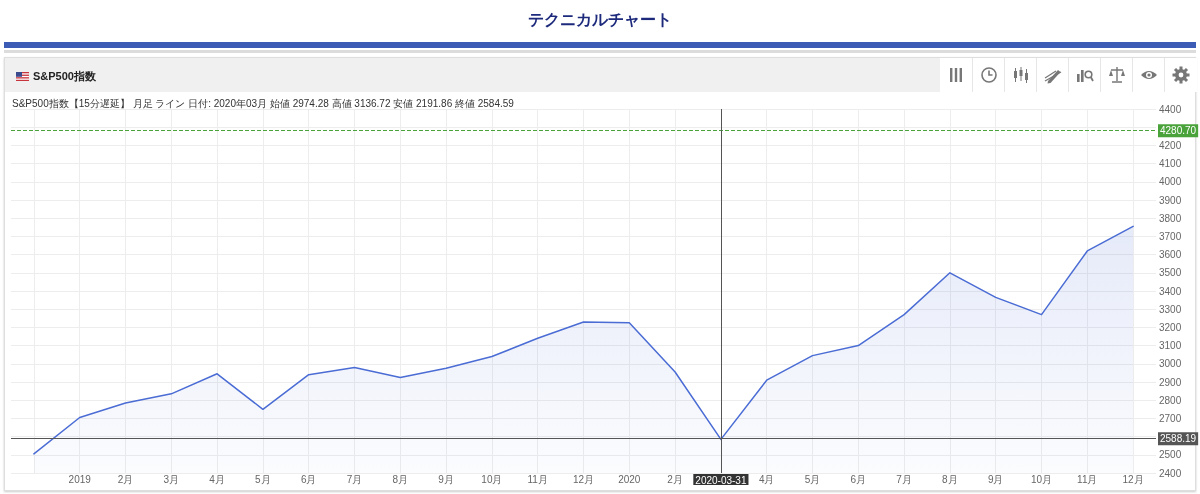 The image size is (1200, 494). What do you see at coordinates (171, 479) in the screenshot?
I see `x-tick-label: 3月` at bounding box center [171, 479].